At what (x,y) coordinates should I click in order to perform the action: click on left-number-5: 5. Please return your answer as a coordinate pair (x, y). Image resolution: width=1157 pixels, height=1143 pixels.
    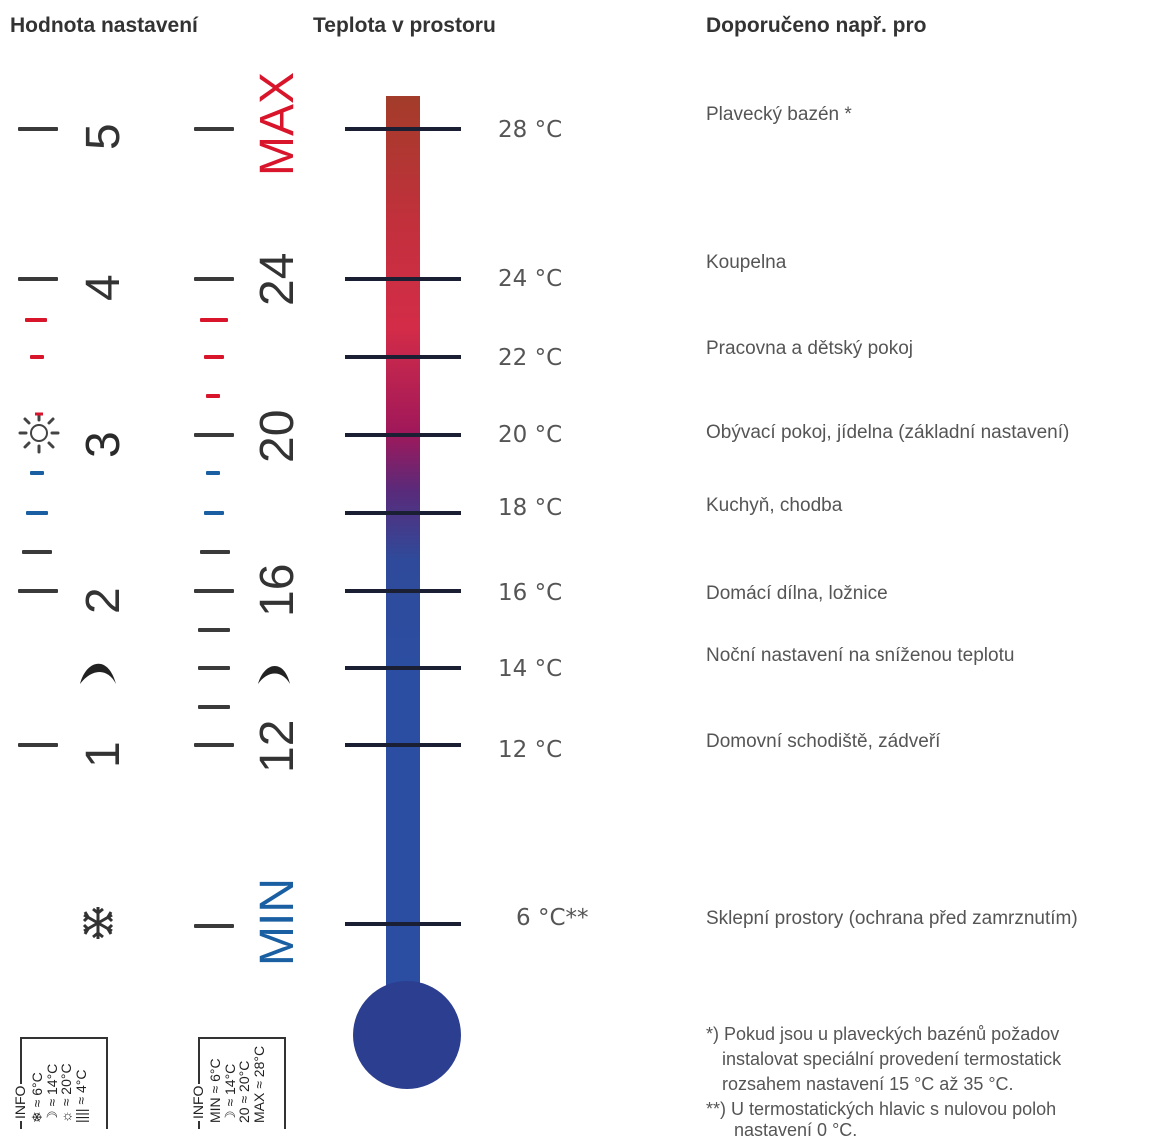
    Looking at the image, I should click on (103, 136).